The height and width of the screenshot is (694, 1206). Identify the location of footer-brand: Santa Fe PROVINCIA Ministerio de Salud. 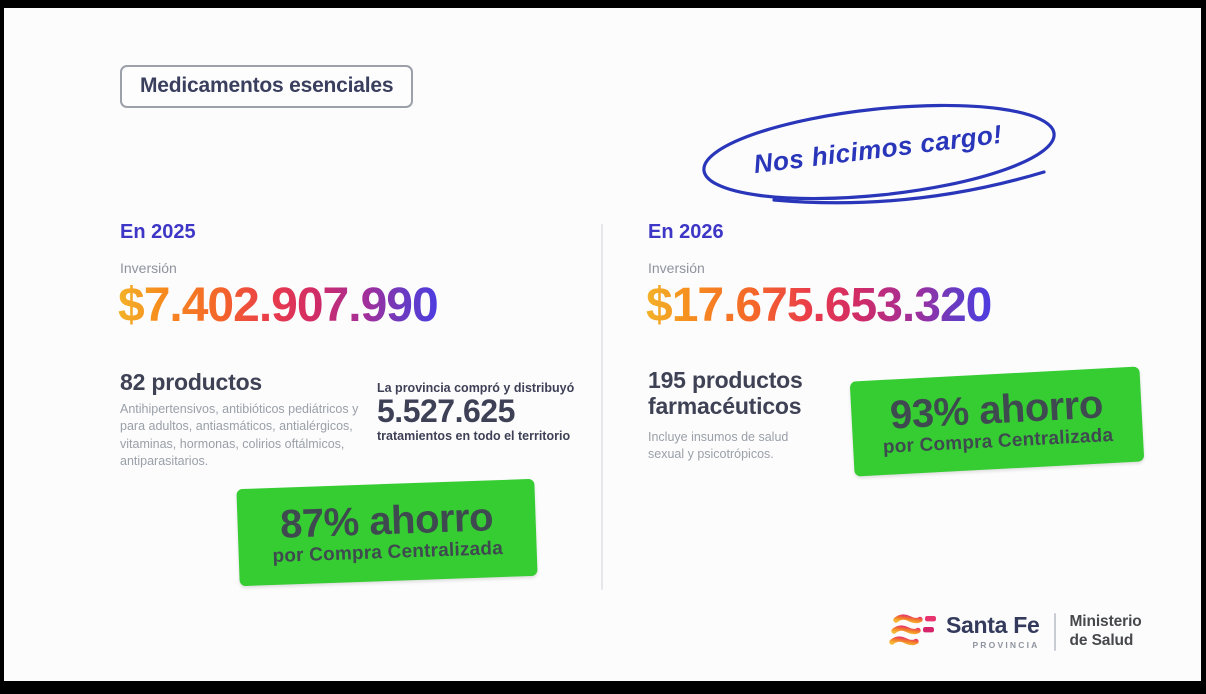
(1015, 632).